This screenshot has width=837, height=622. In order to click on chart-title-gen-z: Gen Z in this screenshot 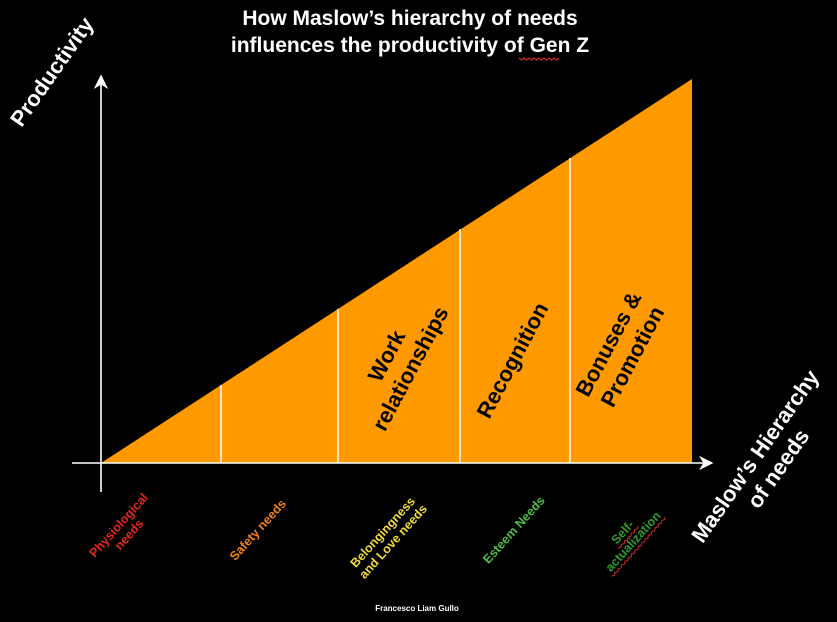, I will do `click(560, 45)`.